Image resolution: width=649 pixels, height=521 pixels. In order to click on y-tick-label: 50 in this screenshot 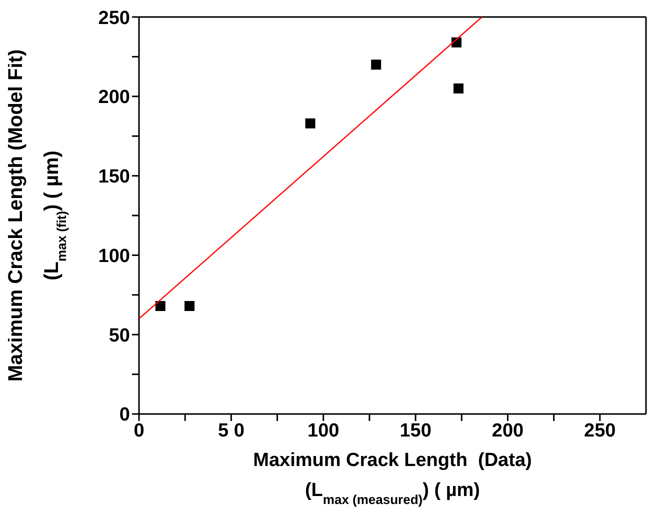, I will do `click(119, 335)`.